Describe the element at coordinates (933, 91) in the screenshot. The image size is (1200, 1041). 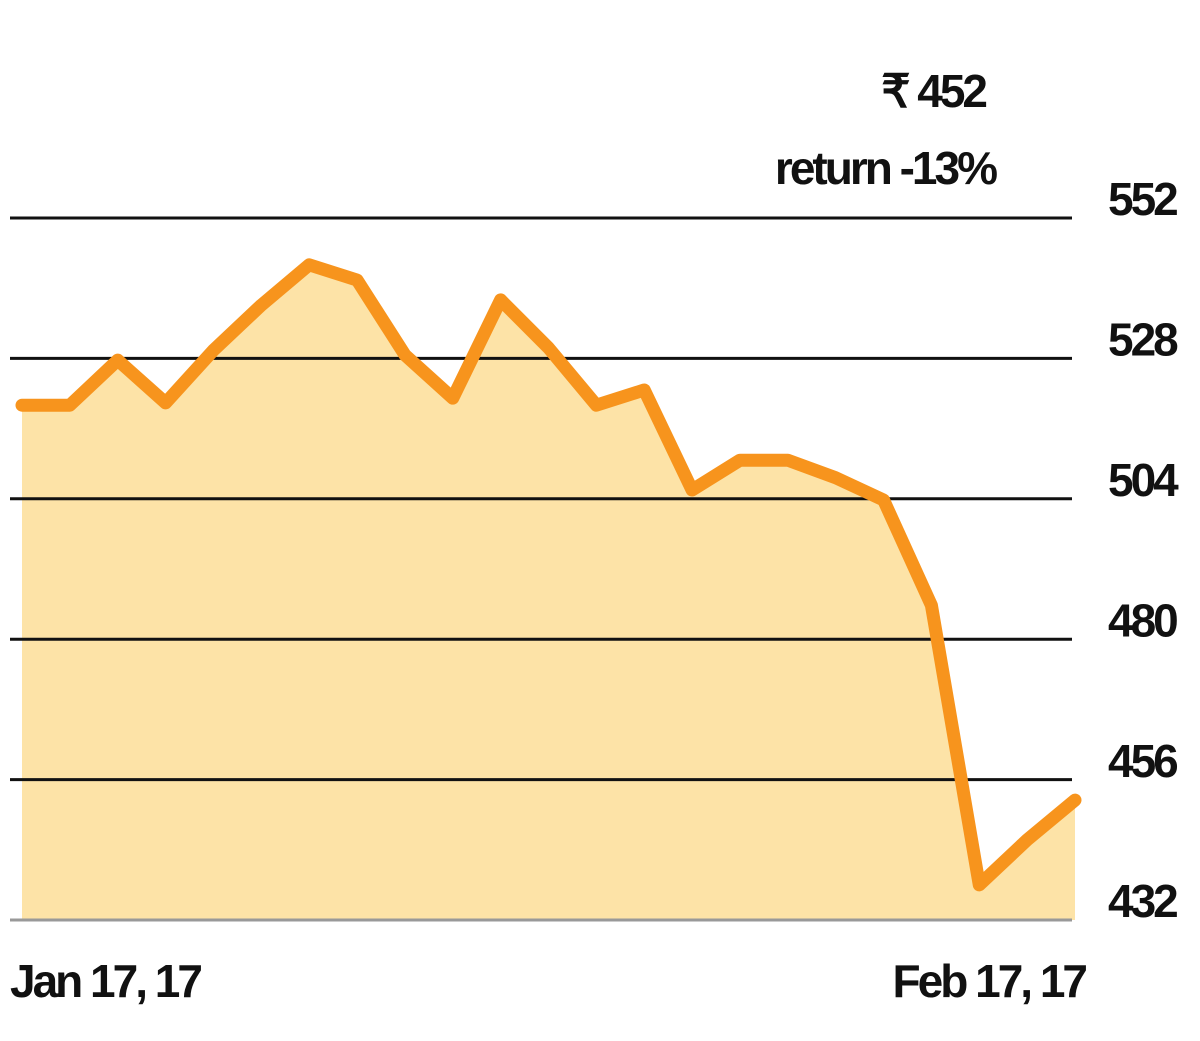
I see `price-annotation: ₹ 452` at that location.